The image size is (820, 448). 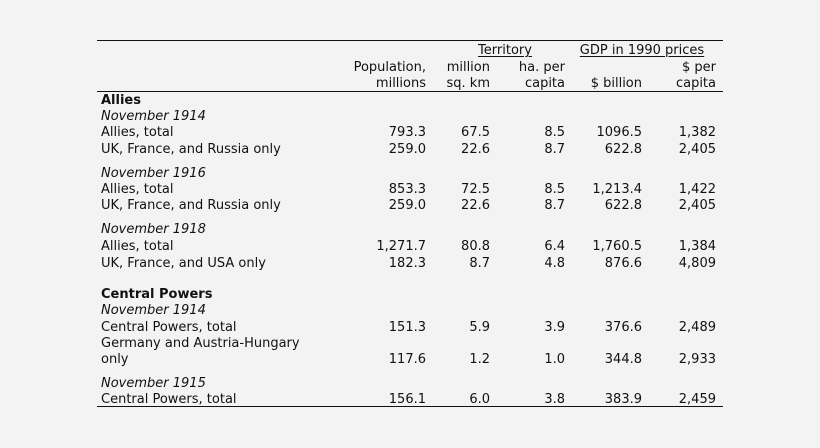 What do you see at coordinates (623, 359) in the screenshot?
I see `gdp-billion-cell: 344.8` at bounding box center [623, 359].